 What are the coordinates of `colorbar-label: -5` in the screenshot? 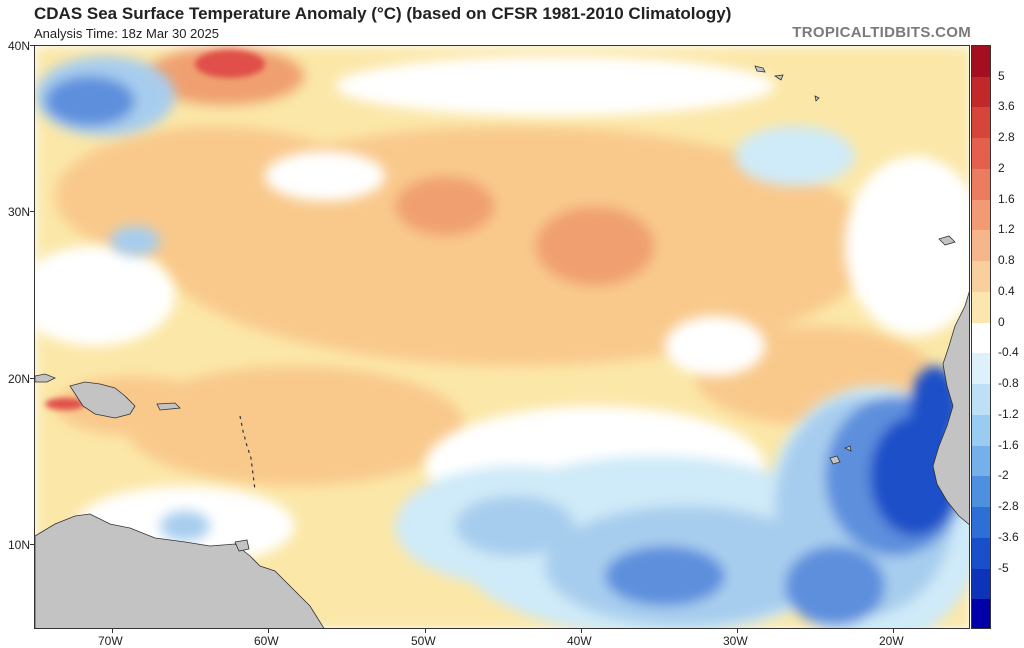 It's located at (1003, 567).